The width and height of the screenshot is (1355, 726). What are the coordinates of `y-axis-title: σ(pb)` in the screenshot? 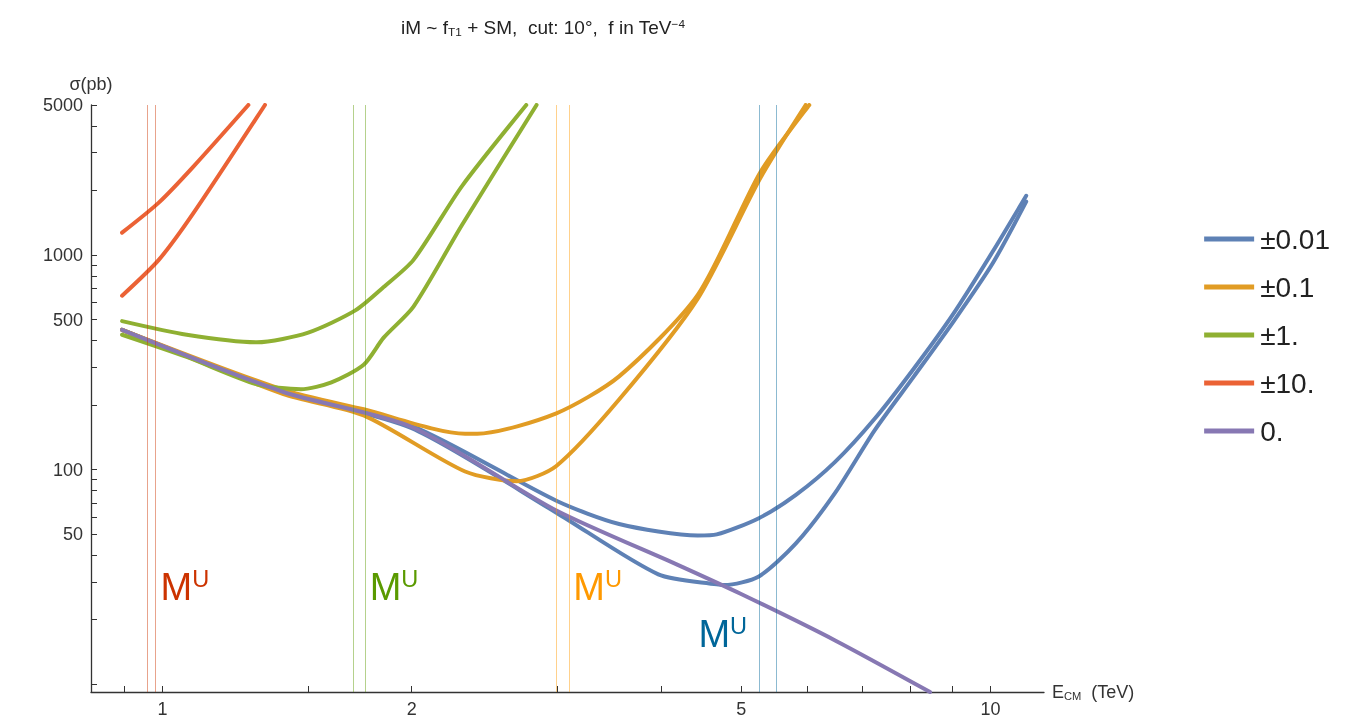 It's located at (91, 84).